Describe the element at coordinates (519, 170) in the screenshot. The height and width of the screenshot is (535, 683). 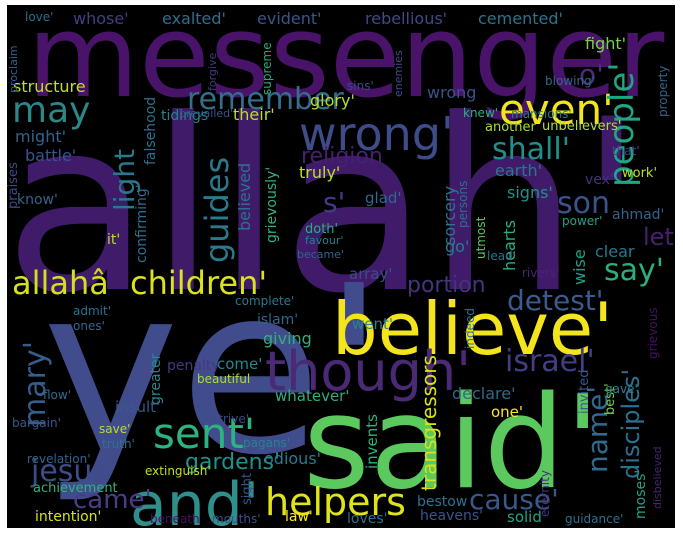
I see `word: earth'` at that location.